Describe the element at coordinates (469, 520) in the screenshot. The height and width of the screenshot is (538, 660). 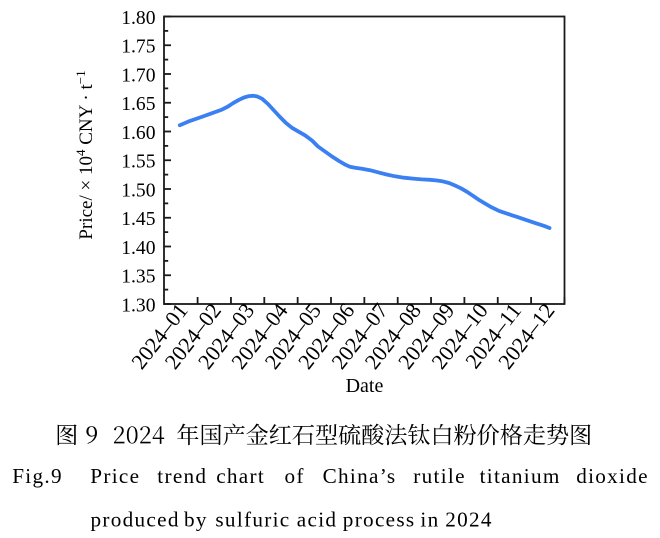
I see `svg-text: 2024` at that location.